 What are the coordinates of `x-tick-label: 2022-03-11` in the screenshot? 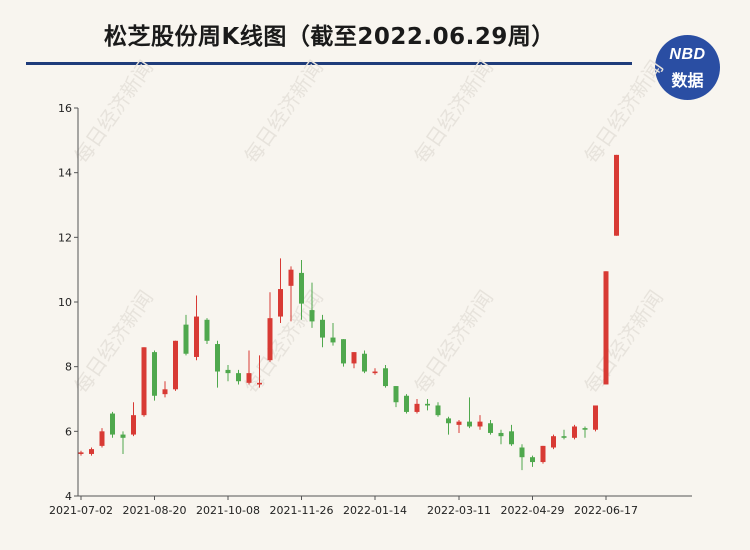 It's located at (459, 510).